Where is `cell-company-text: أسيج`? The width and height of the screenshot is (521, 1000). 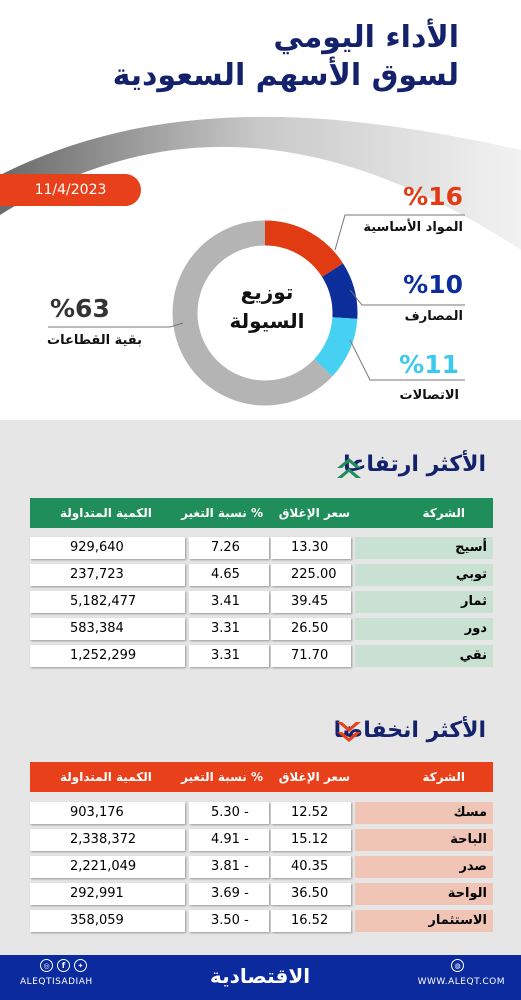 cell-company-text: أسيج is located at coordinates (471, 547).